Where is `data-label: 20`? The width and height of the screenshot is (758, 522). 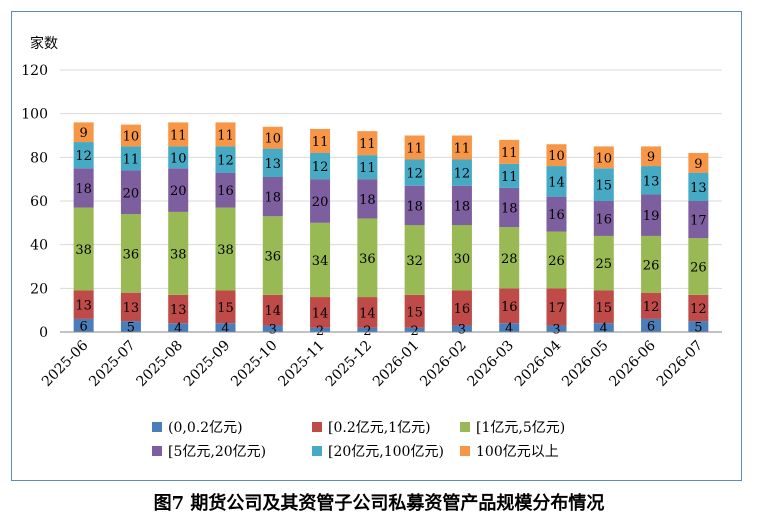
data-label: 20 is located at coordinates (320, 202).